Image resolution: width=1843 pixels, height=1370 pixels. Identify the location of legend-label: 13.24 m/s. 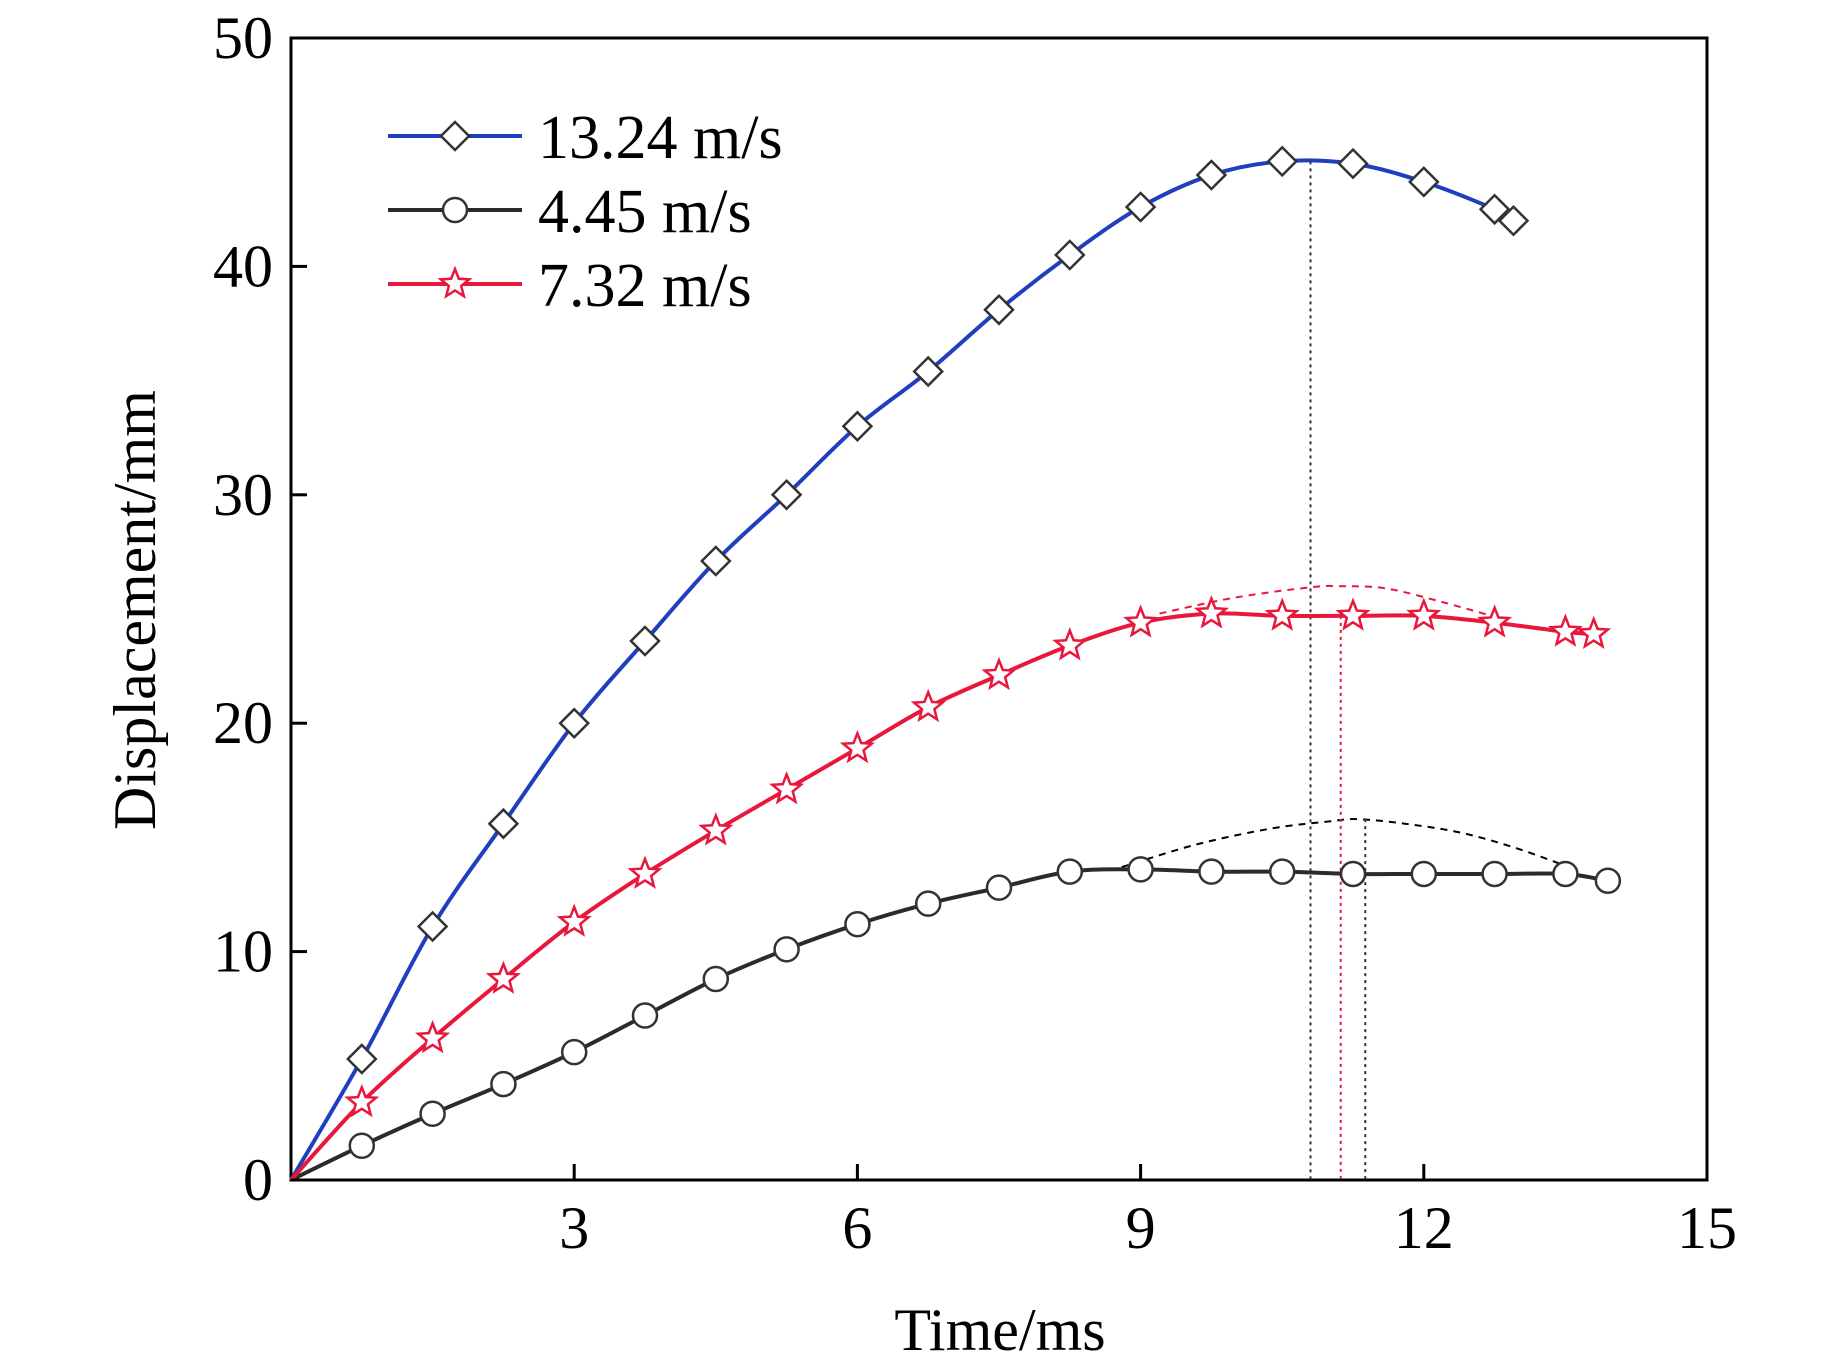
(660, 138).